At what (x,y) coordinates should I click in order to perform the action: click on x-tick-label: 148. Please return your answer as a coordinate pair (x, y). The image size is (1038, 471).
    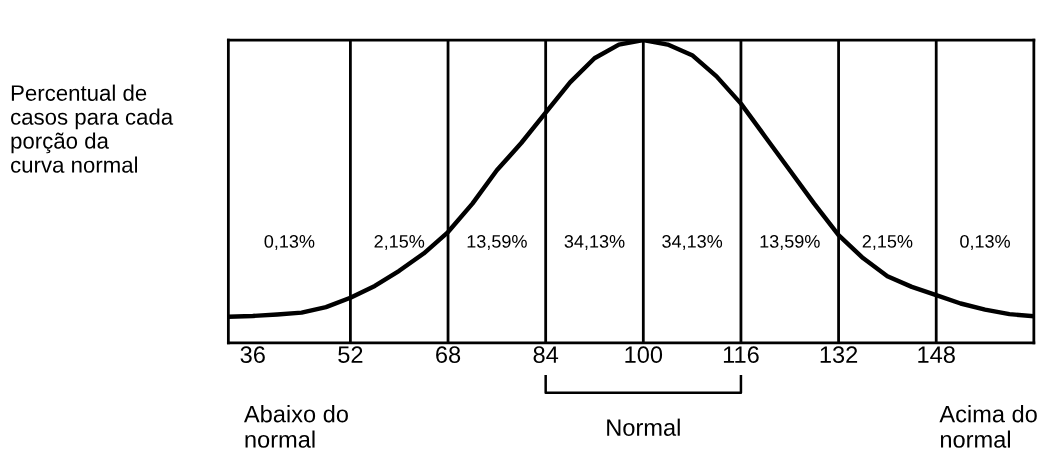
    Looking at the image, I should click on (936, 355).